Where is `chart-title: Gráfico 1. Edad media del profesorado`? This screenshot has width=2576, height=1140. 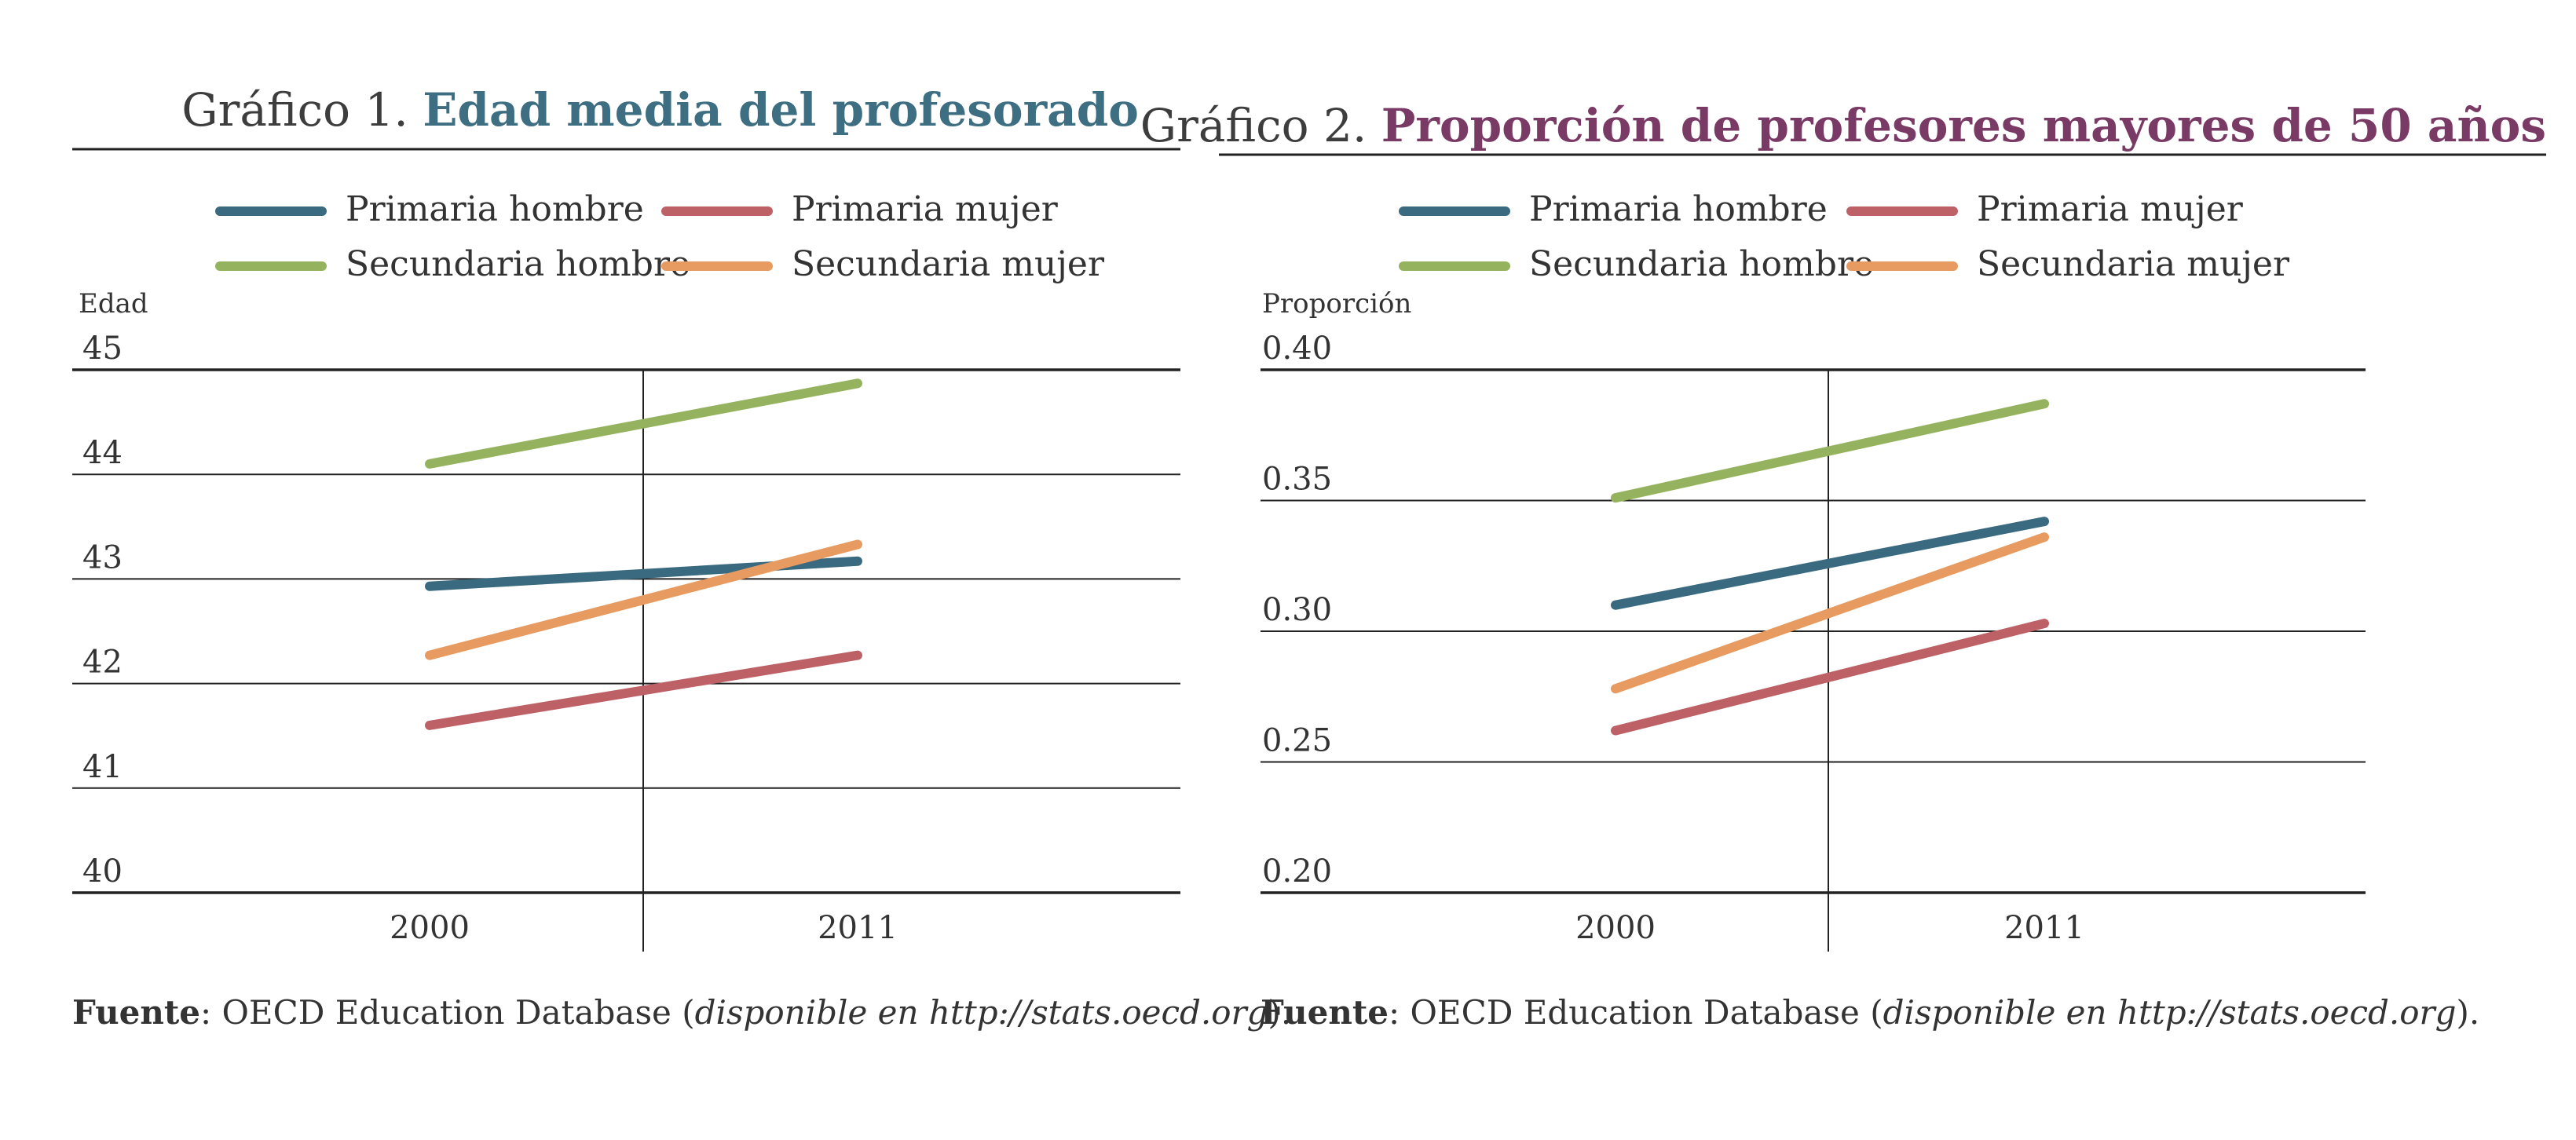 chart-title: Gráfico 1. Edad media del profesorado is located at coordinates (660, 110).